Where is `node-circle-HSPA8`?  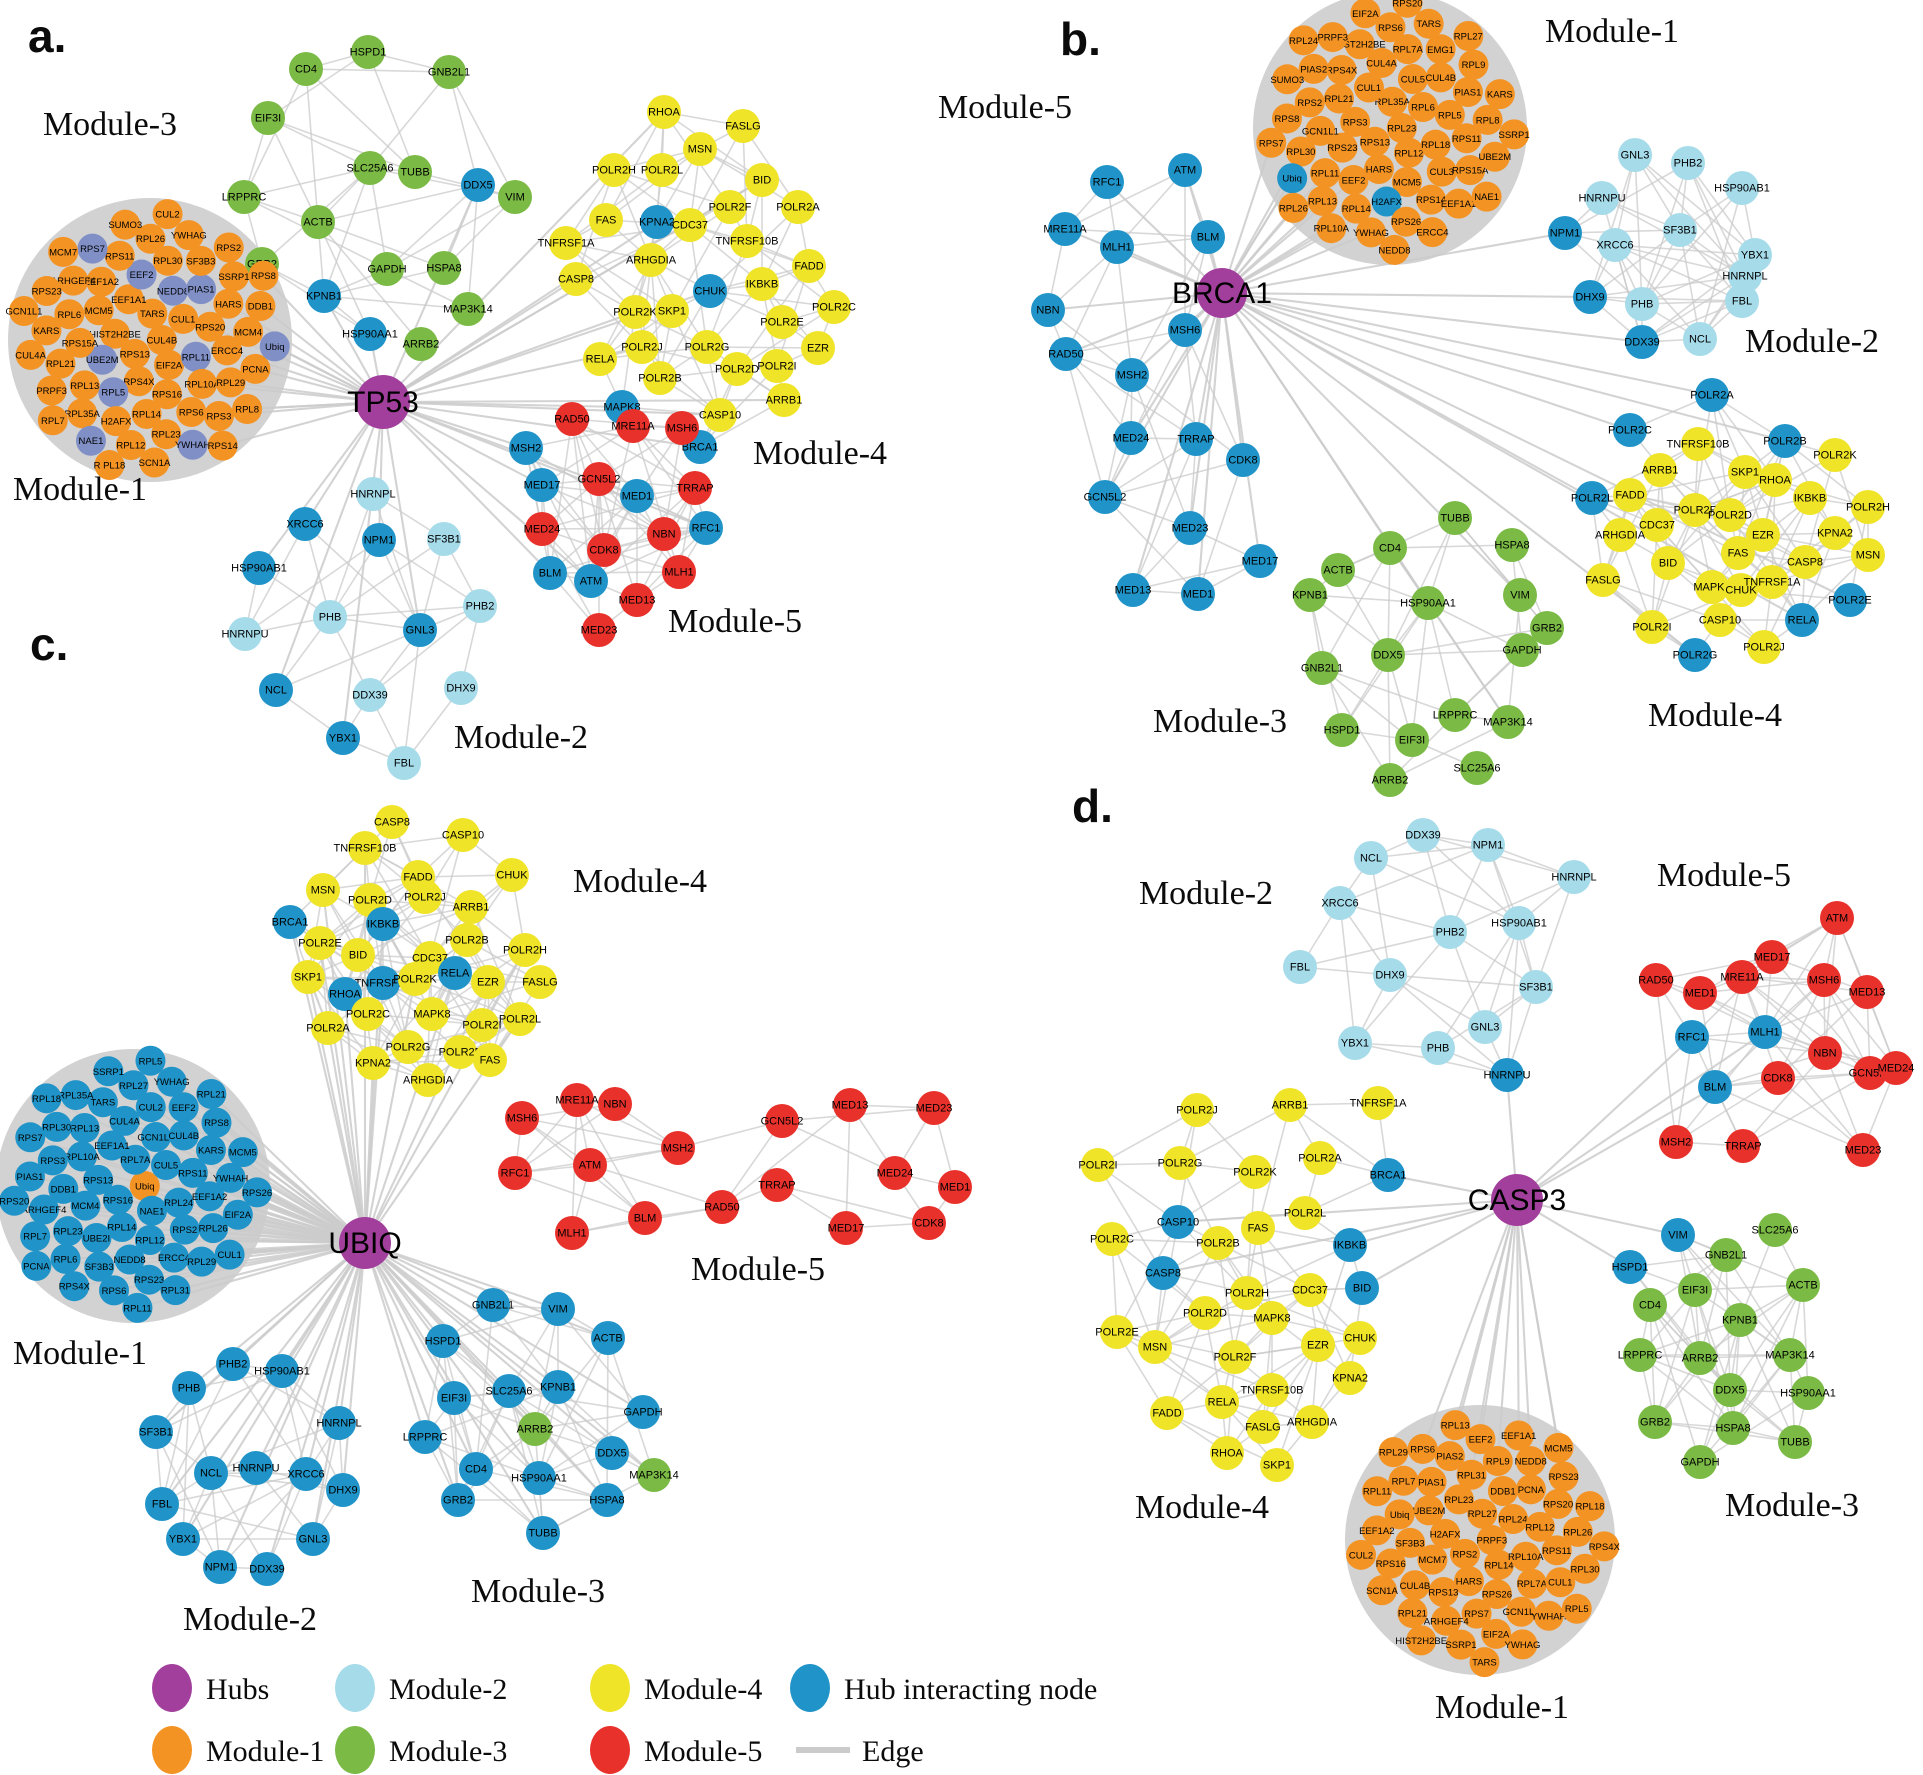
node-circle-HSPA8 is located at coordinates (607, 1500).